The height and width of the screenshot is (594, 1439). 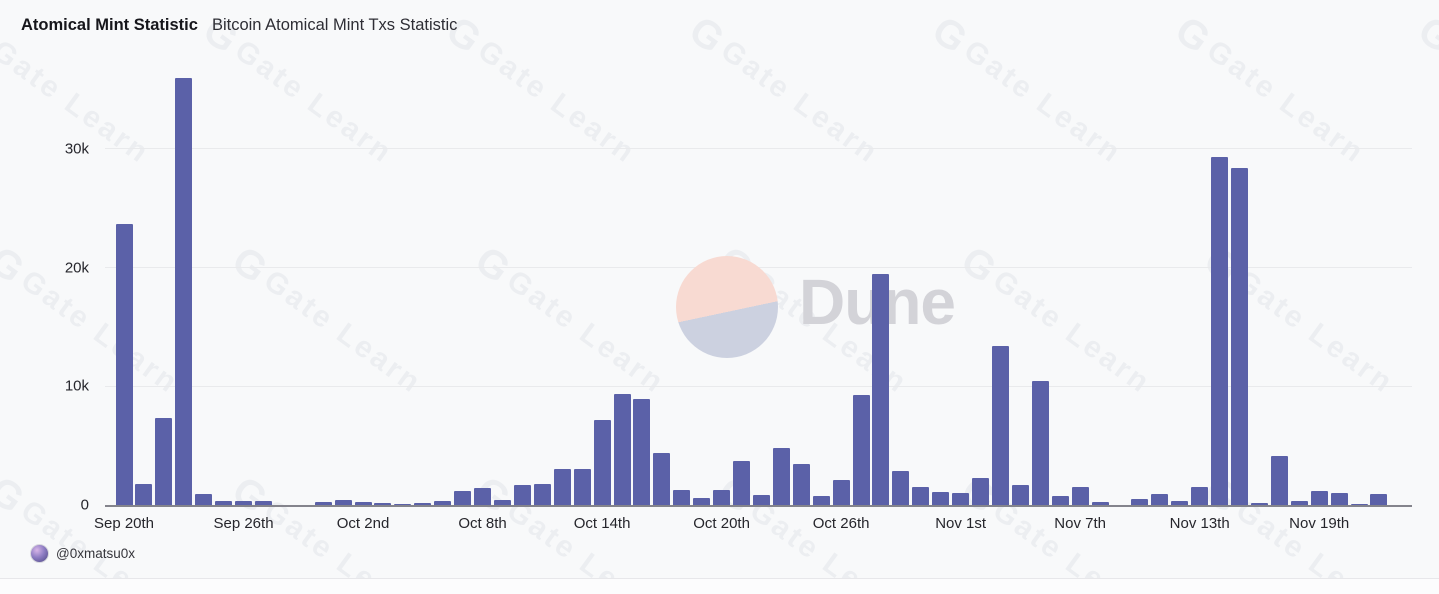 What do you see at coordinates (1319, 523) in the screenshot?
I see `x-tick-label: Nov 19th` at bounding box center [1319, 523].